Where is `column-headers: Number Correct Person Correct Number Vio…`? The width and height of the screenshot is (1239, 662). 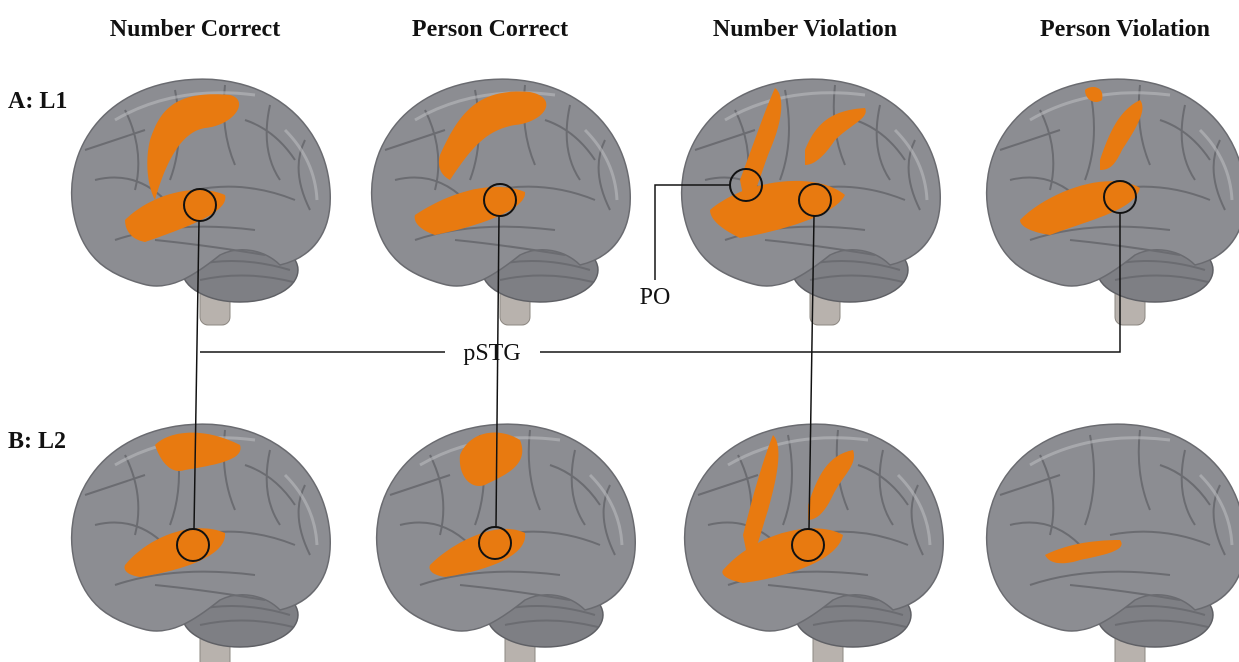 column-headers: Number Correct Person Correct Number Vio… is located at coordinates (660, 29).